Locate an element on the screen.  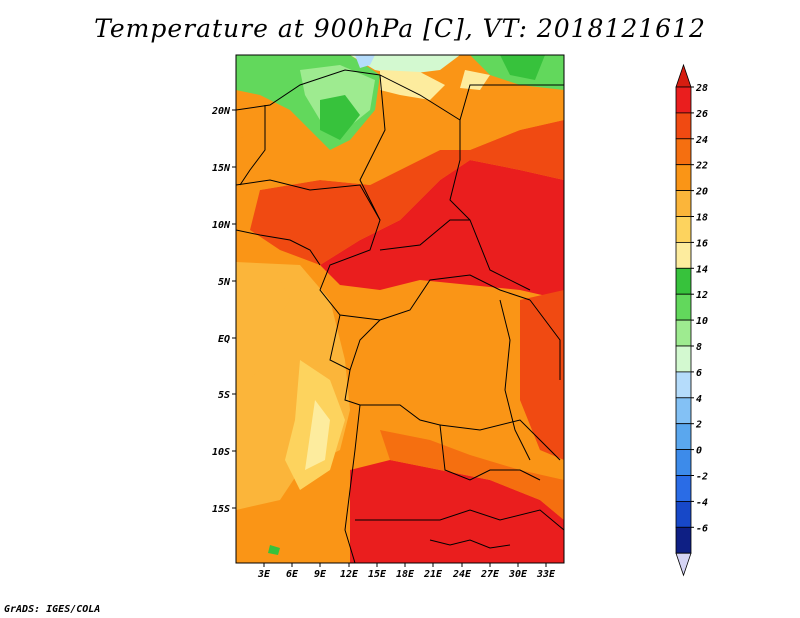
field-8-north is located at coordinates (365, 61).